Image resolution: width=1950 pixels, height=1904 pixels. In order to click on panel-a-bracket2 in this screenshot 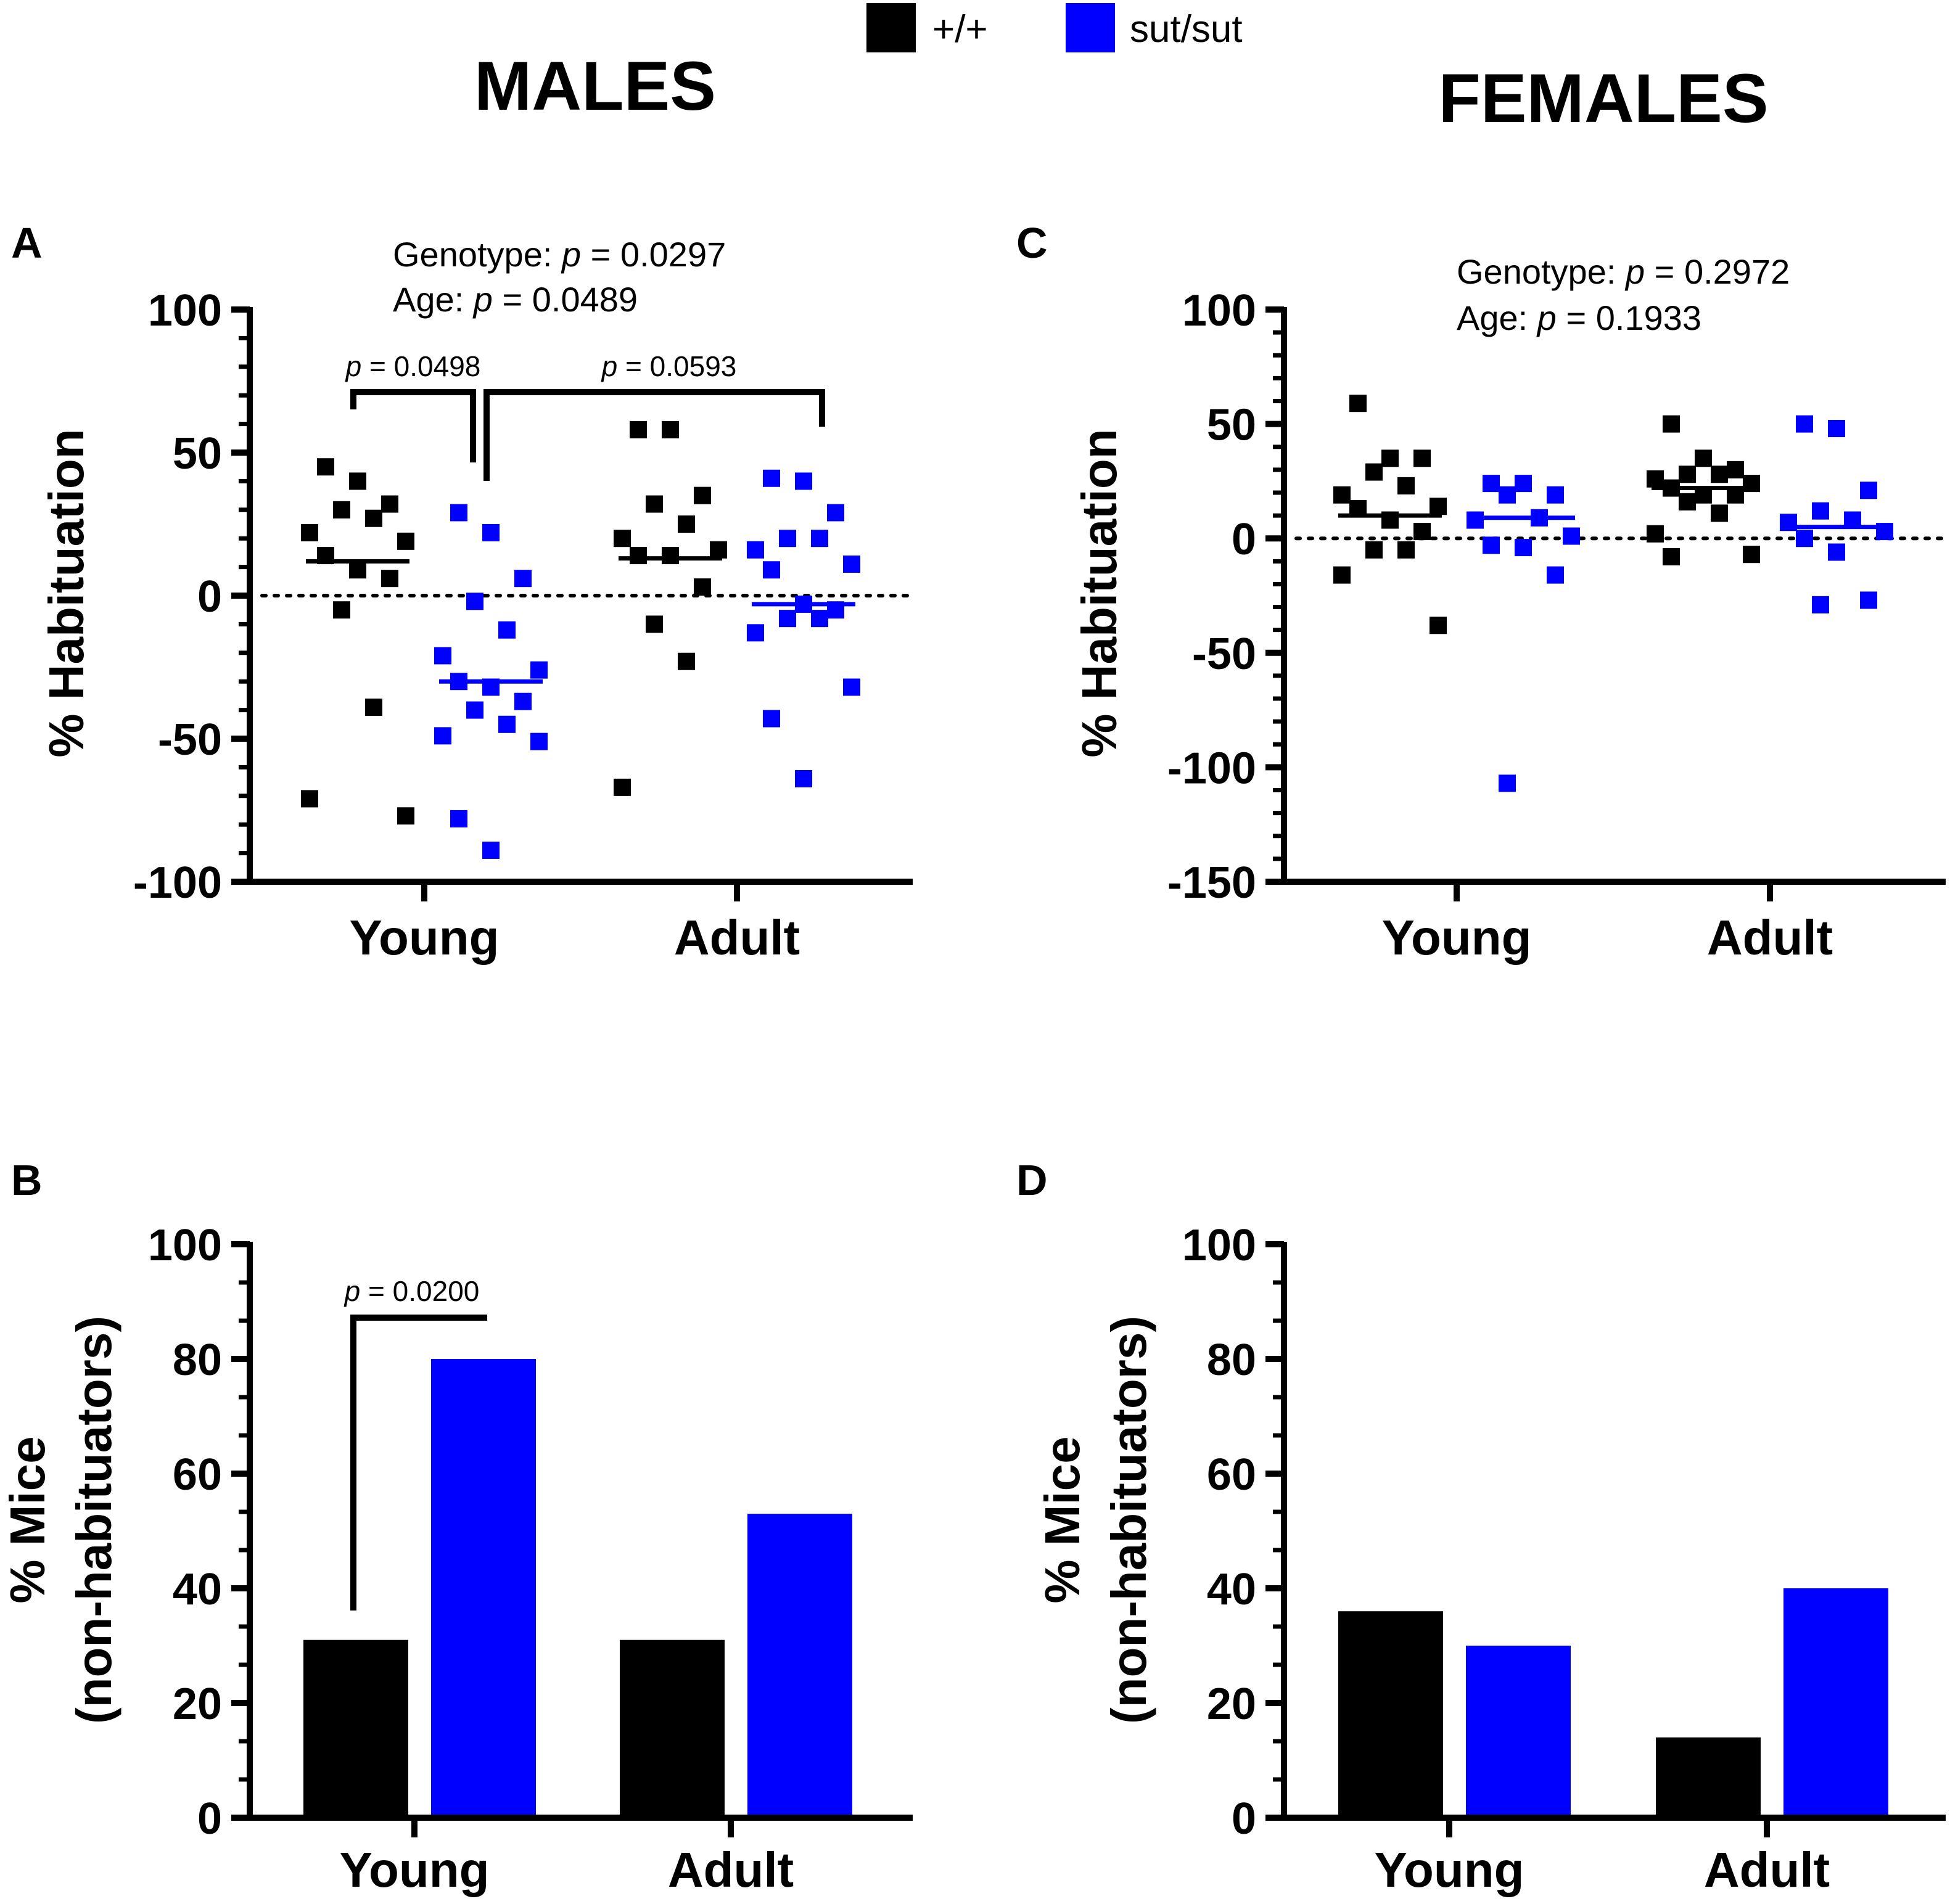, I will do `click(654, 435)`.